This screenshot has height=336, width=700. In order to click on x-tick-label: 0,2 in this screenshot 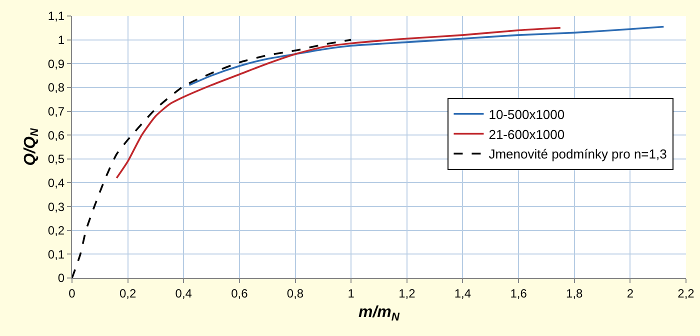, I will do `click(127, 293)`.